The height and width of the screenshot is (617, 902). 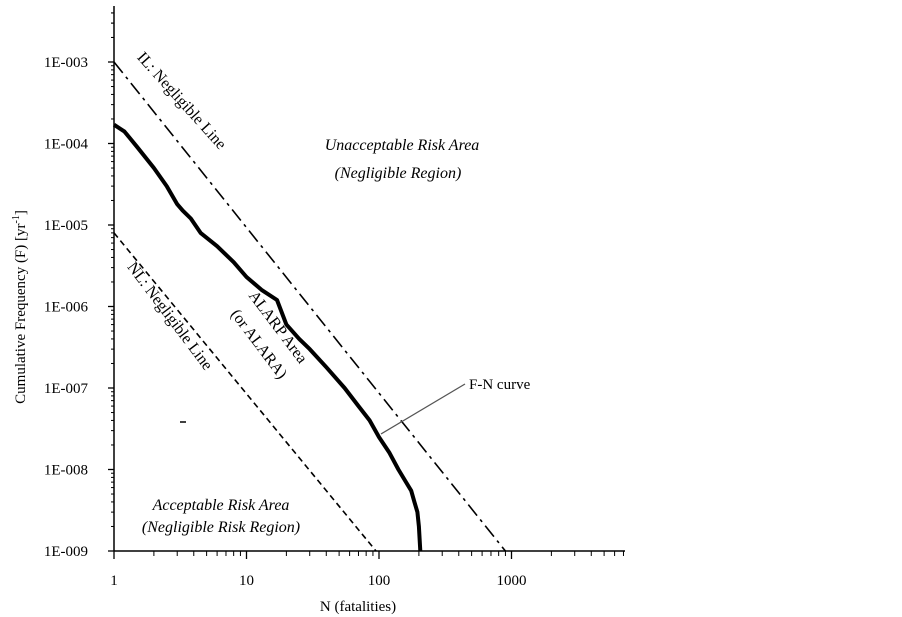 I want to click on y-tick-label: 1E-007, so click(x=66, y=389).